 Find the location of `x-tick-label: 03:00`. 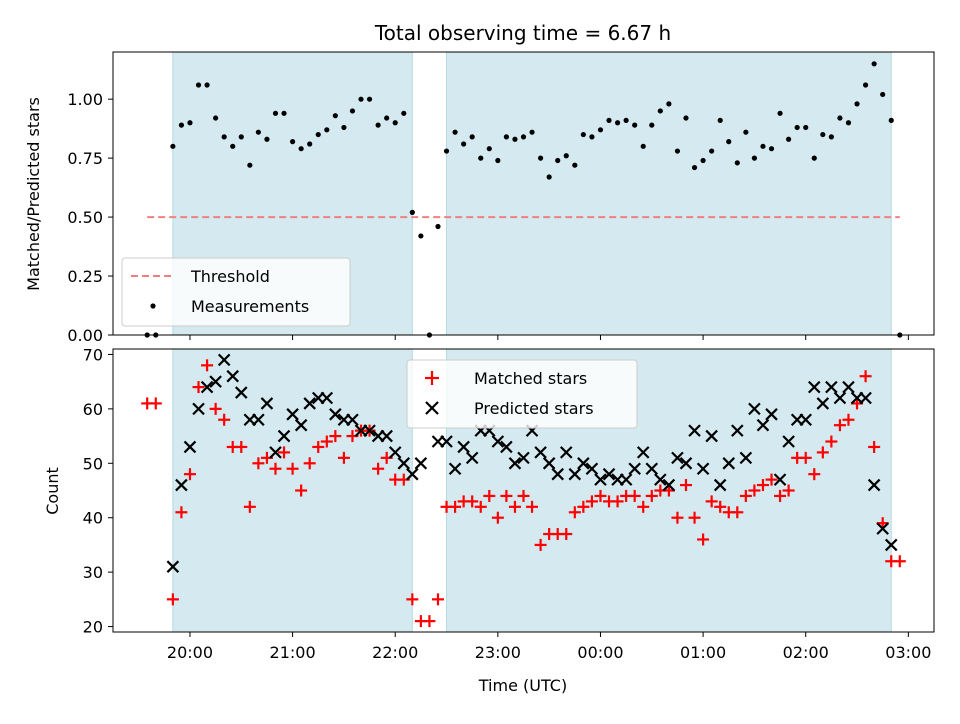

x-tick-label: 03:00 is located at coordinates (908, 652).